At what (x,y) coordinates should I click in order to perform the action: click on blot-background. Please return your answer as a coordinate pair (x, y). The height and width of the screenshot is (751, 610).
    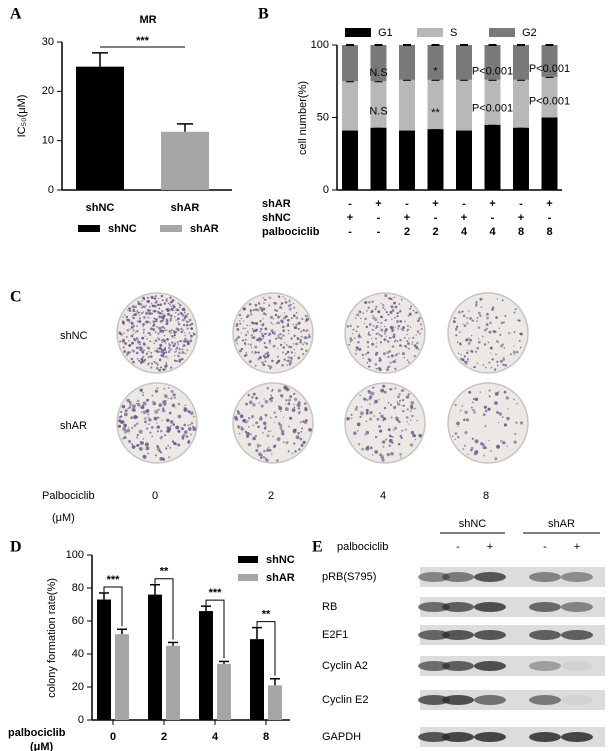
    Looking at the image, I should click on (512, 635).